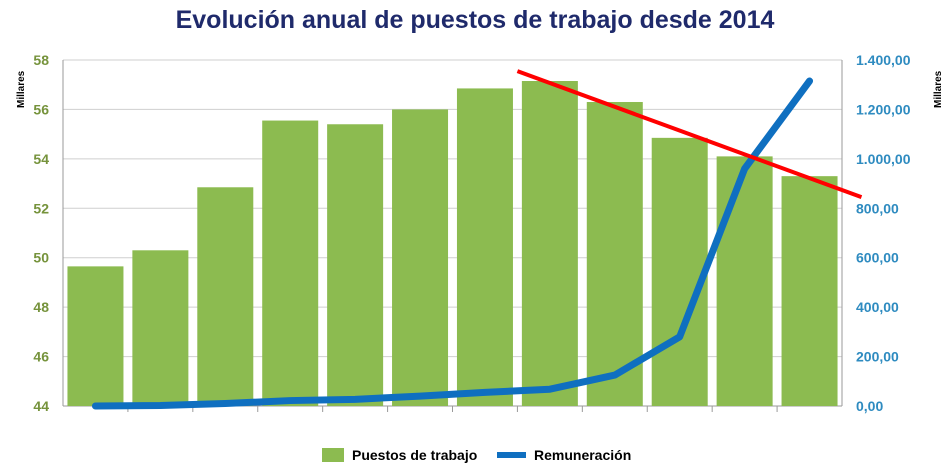 Image resolution: width=950 pixels, height=474 pixels. I want to click on right-tick-label: 1.400,00, so click(883, 60).